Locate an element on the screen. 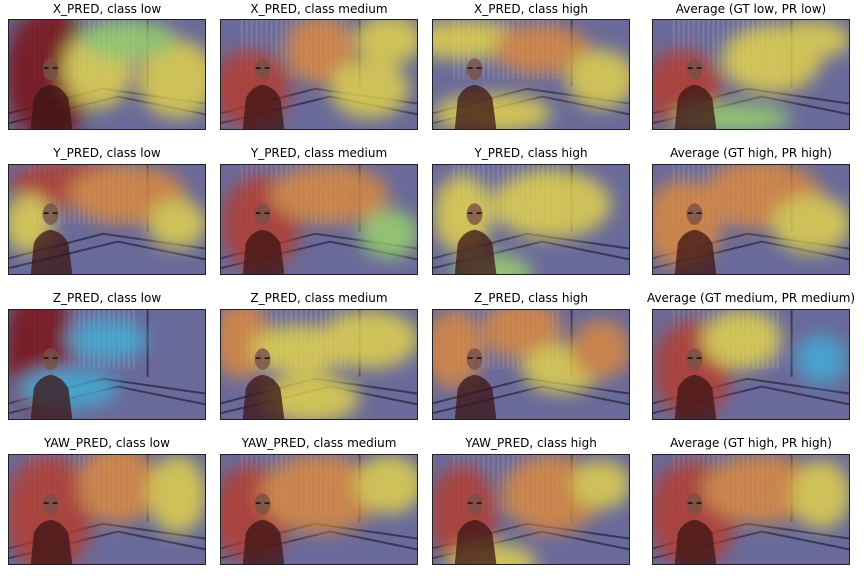  panel-title: Y_PRED, class medium is located at coordinates (319, 153).